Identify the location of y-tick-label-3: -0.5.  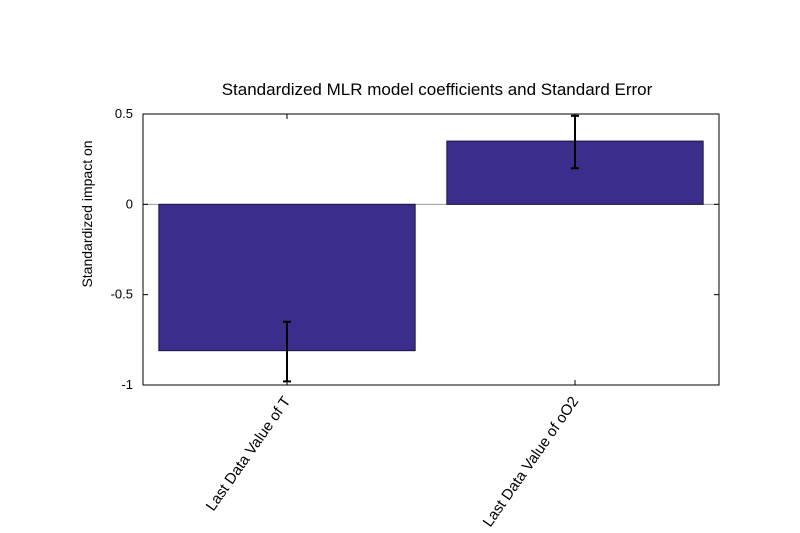
(122, 294).